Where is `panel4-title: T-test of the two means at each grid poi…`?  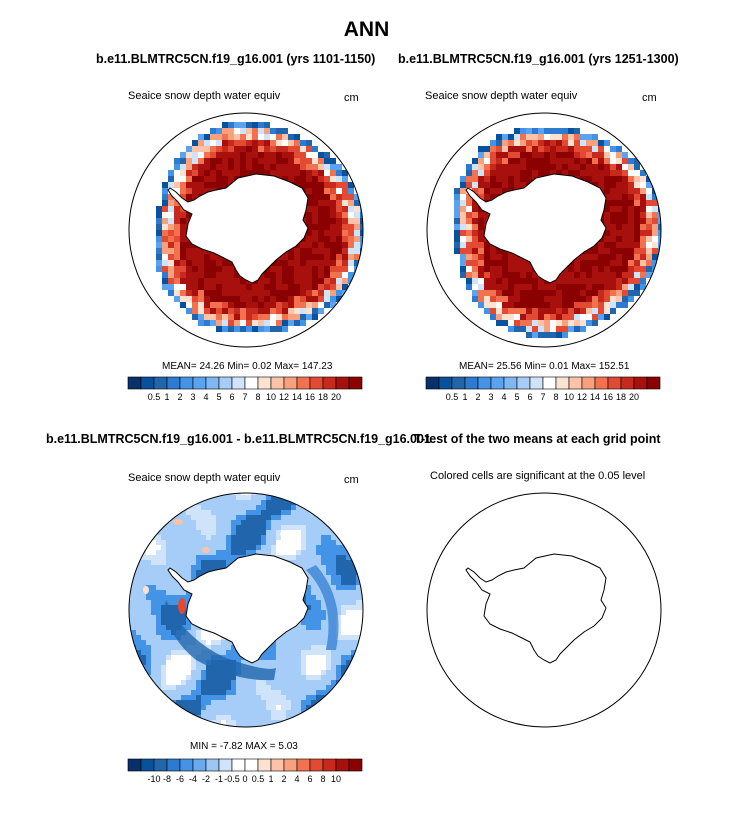 panel4-title: T-test of the two means at each grid poi… is located at coordinates (537, 439).